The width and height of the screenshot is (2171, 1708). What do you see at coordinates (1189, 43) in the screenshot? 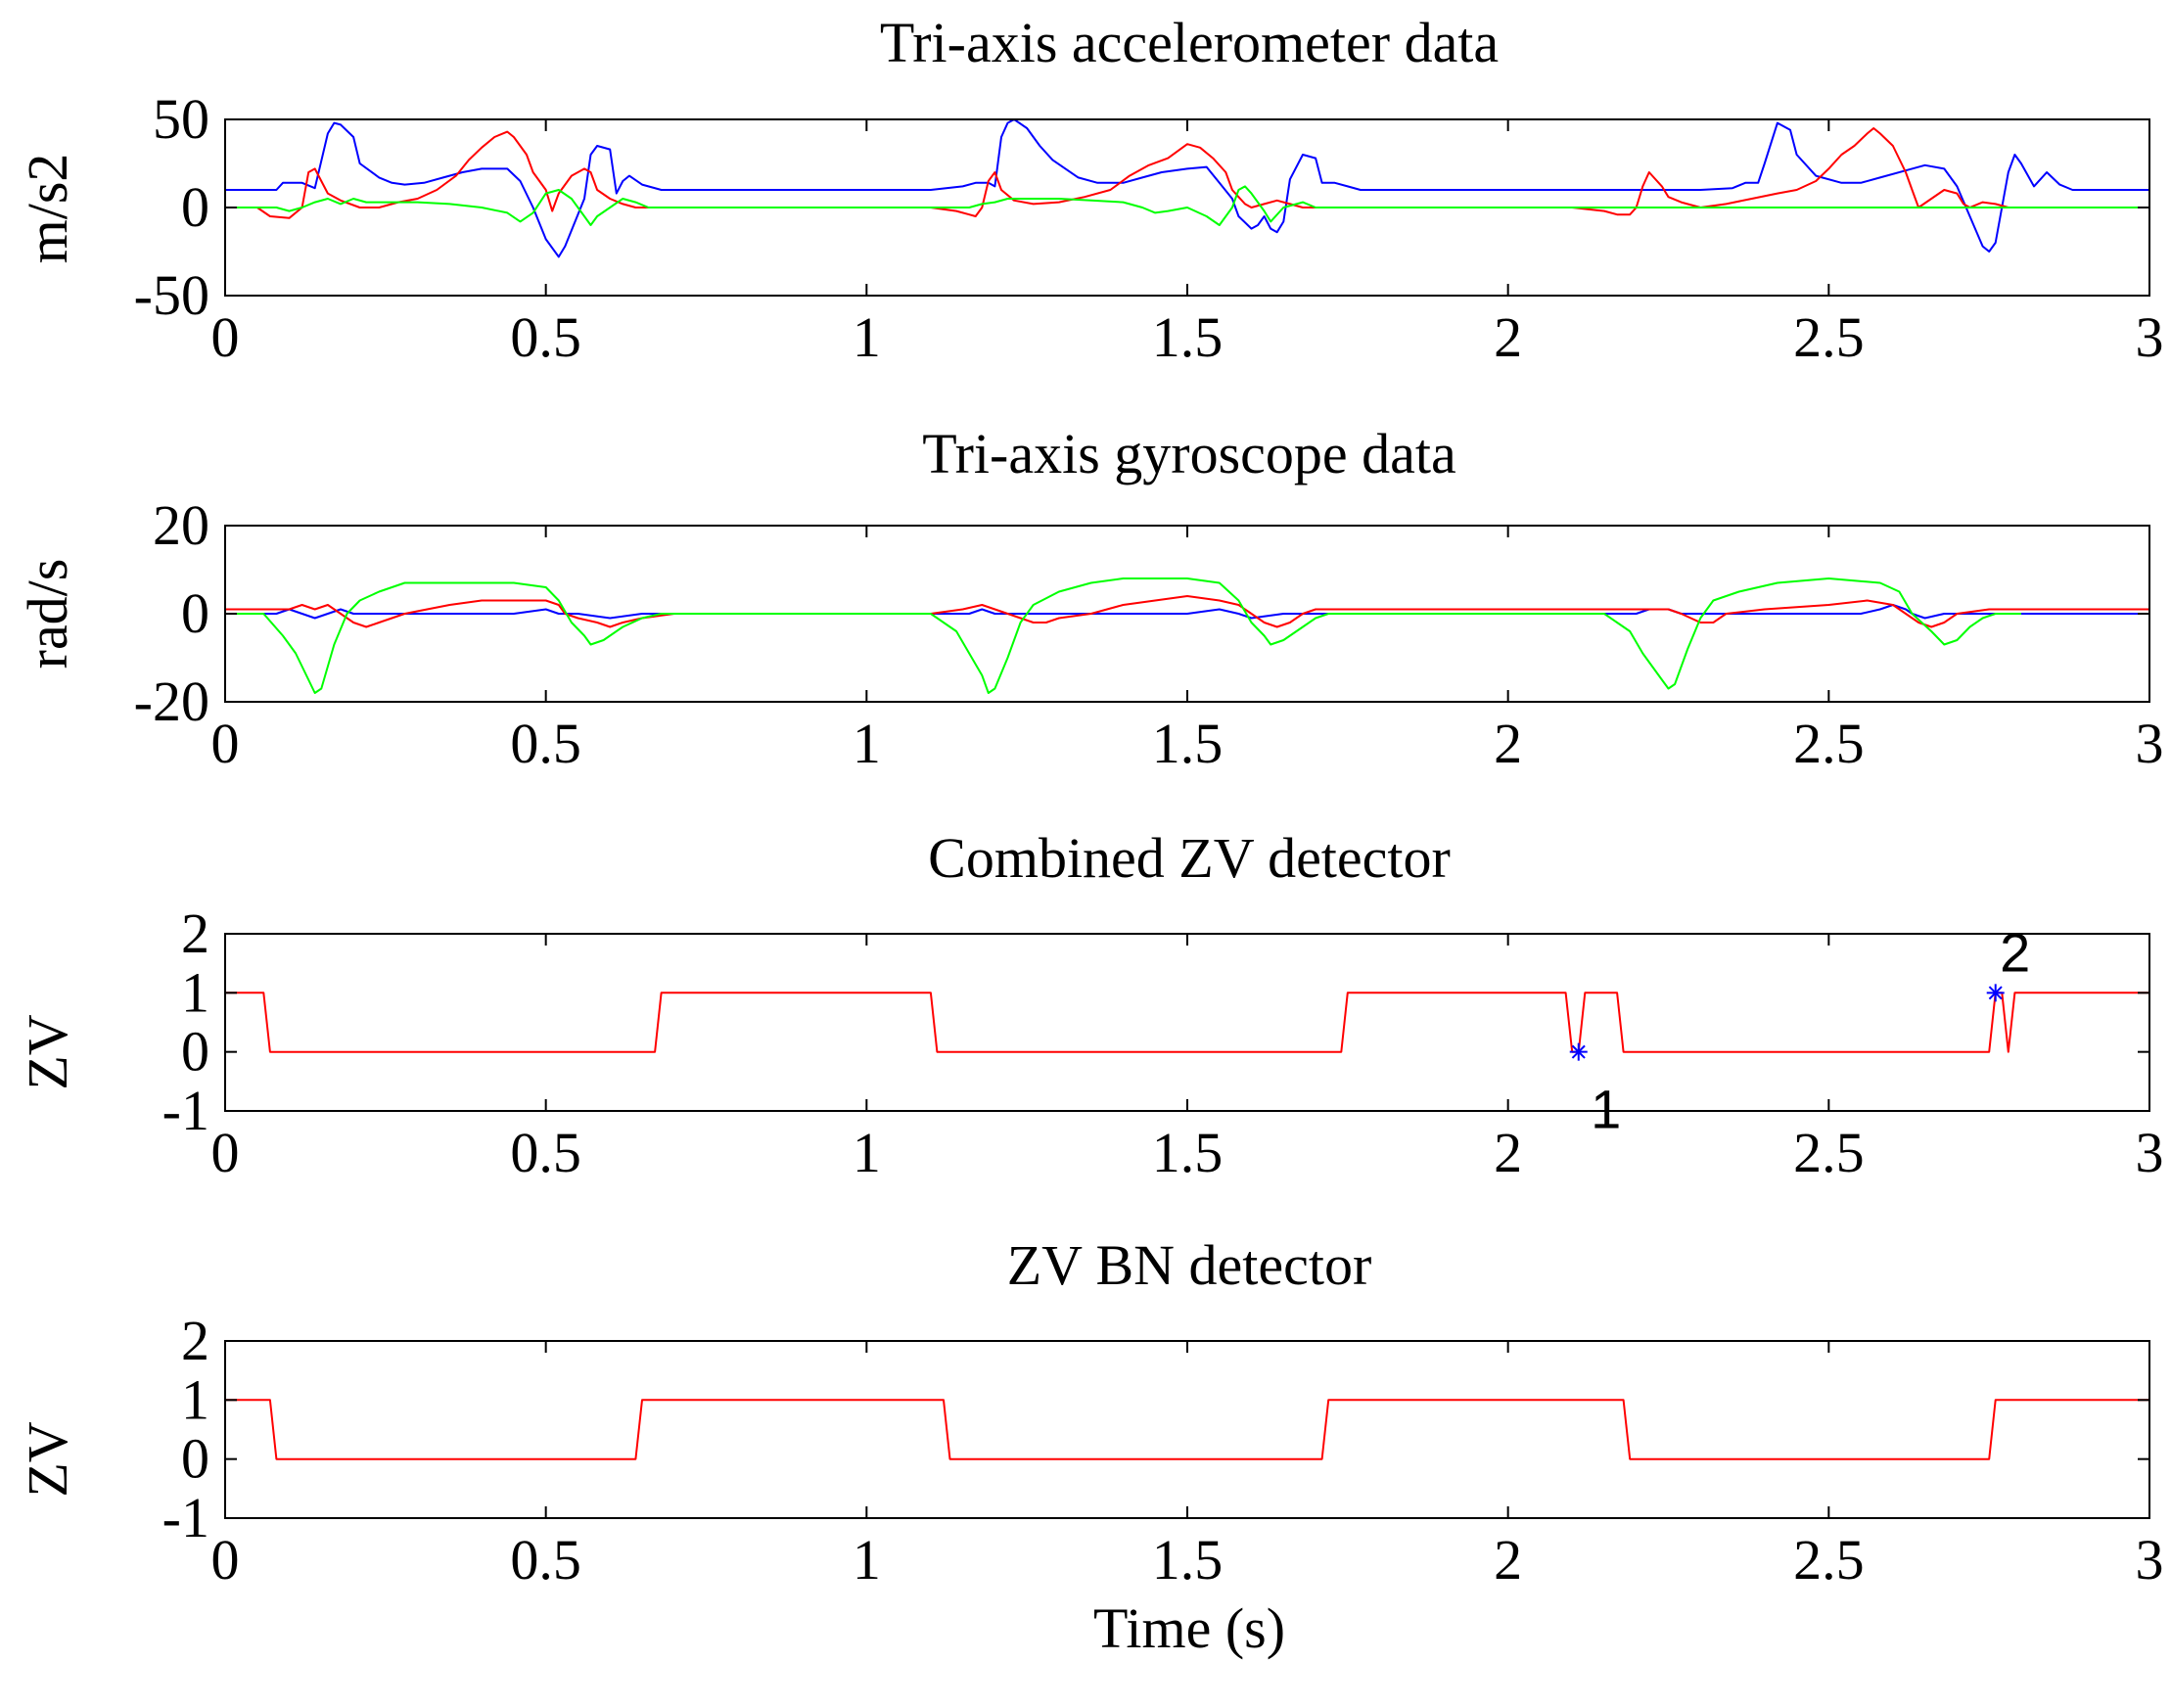
I see `panel-title: Tri-axis accelerometer data` at bounding box center [1189, 43].